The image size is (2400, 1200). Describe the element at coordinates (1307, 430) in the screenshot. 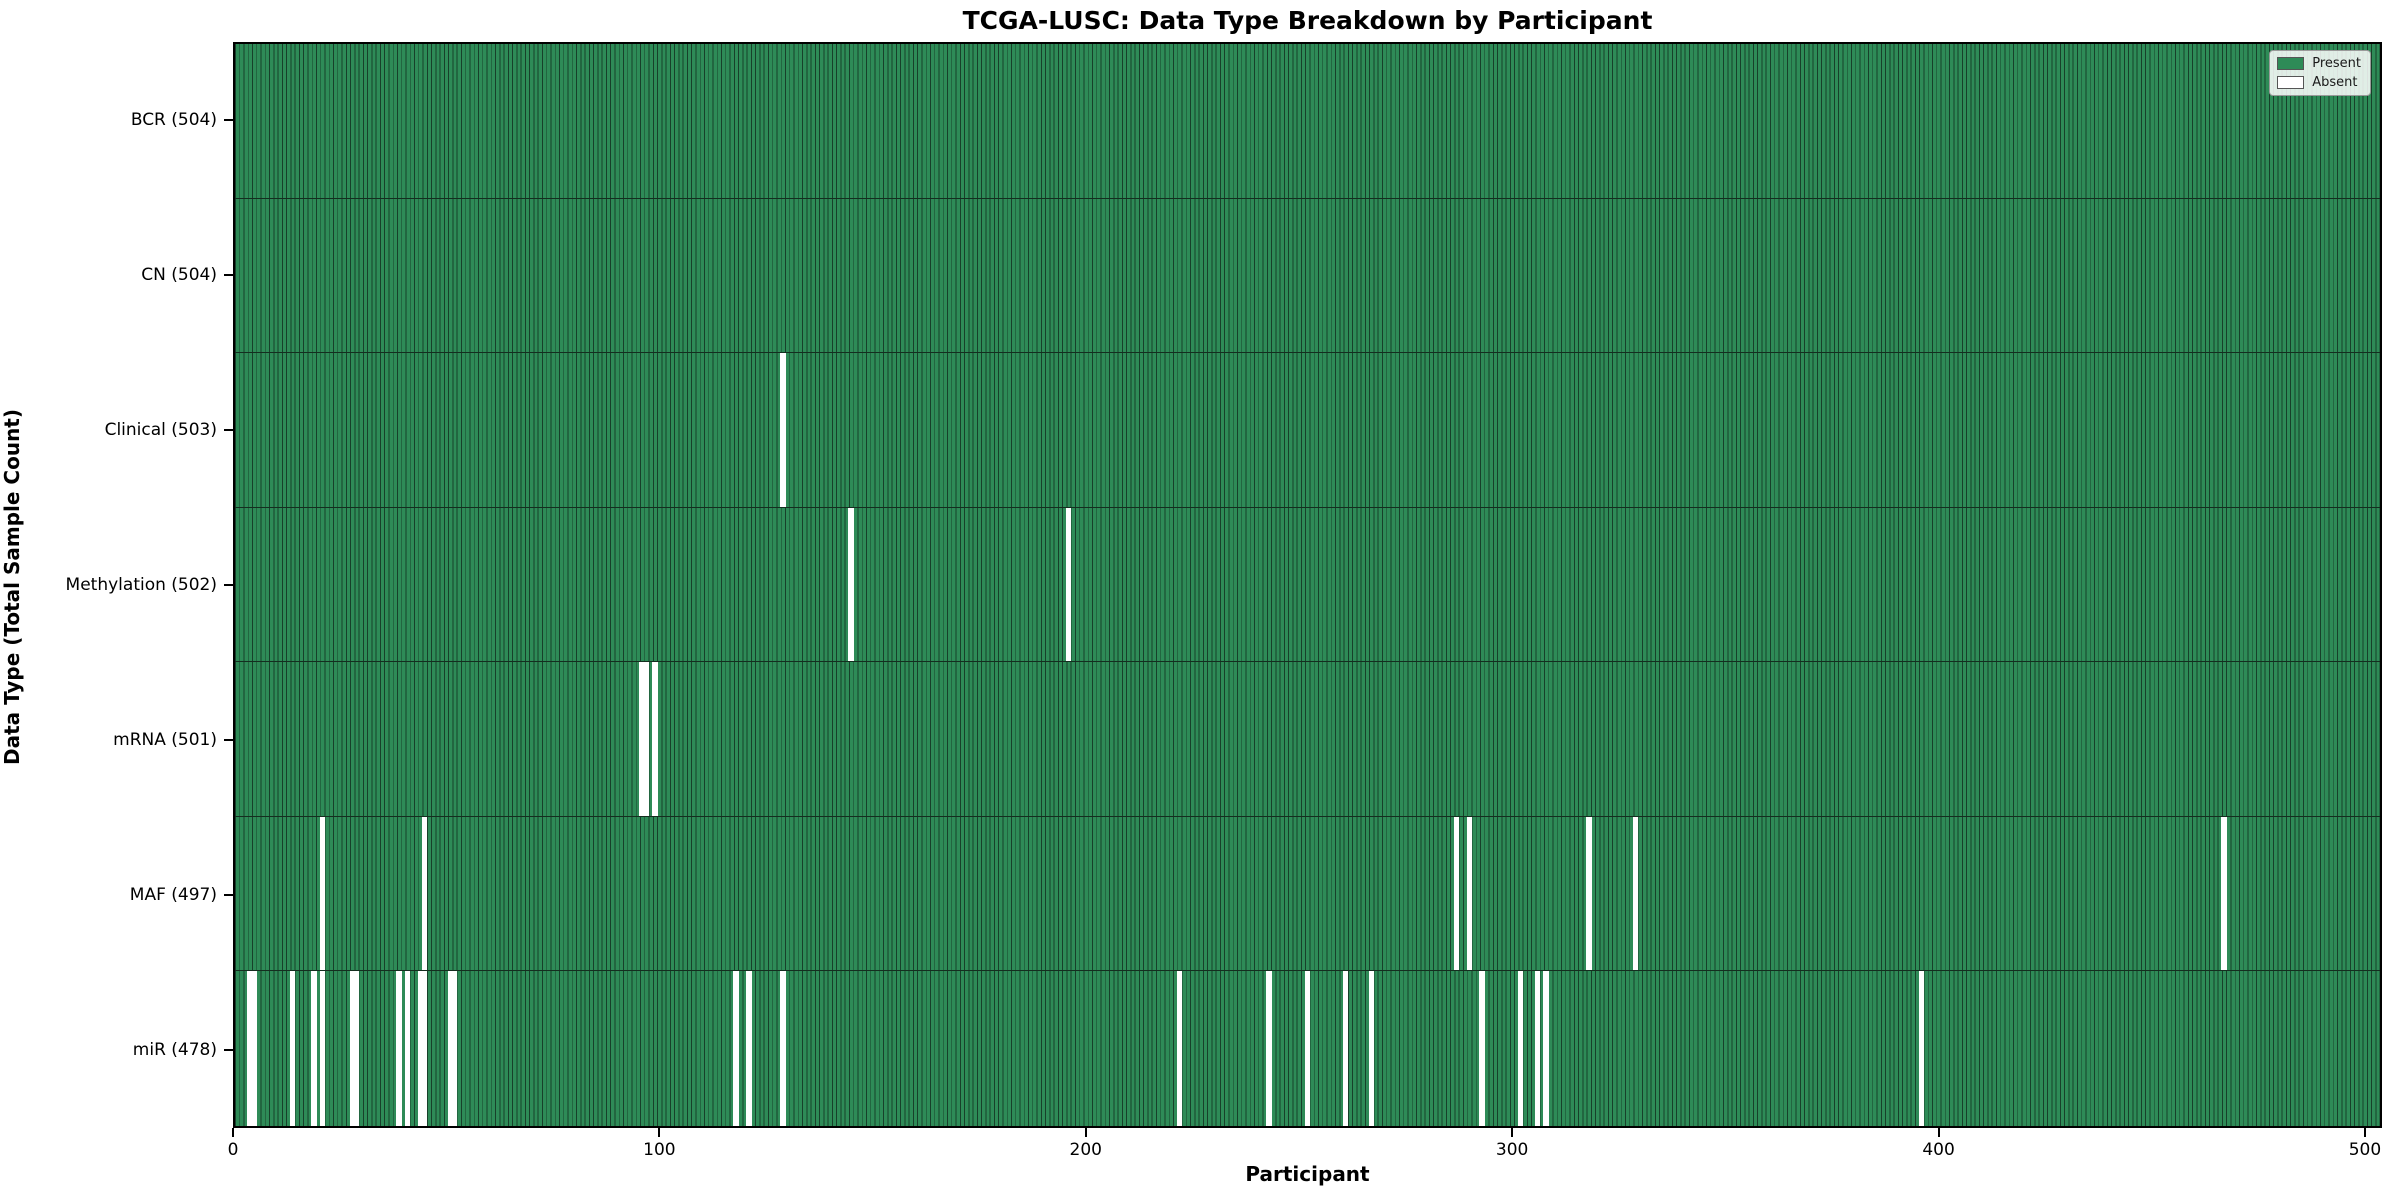

I see `data-row-Clinical` at that location.